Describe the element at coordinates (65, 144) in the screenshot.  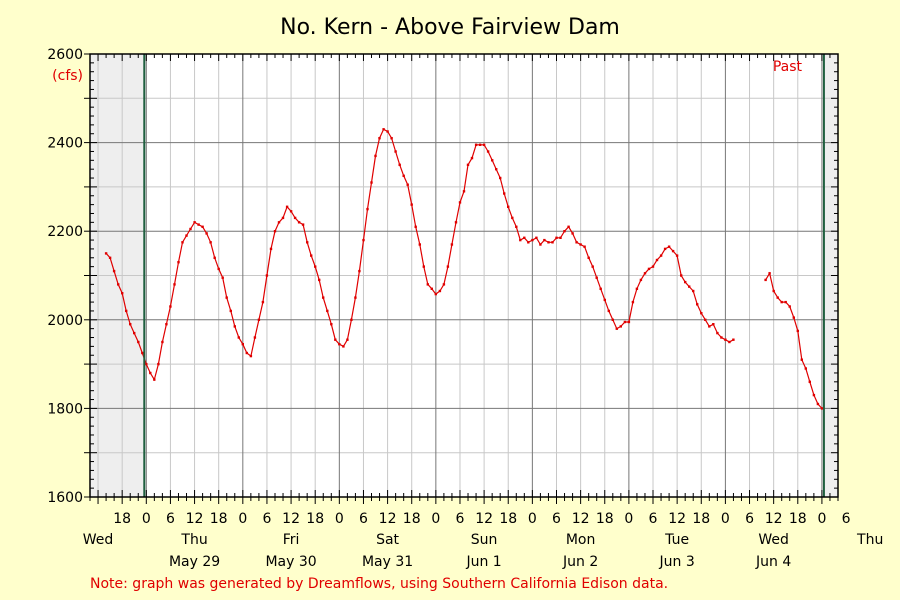
I see `y-tick-label: 2400` at that location.